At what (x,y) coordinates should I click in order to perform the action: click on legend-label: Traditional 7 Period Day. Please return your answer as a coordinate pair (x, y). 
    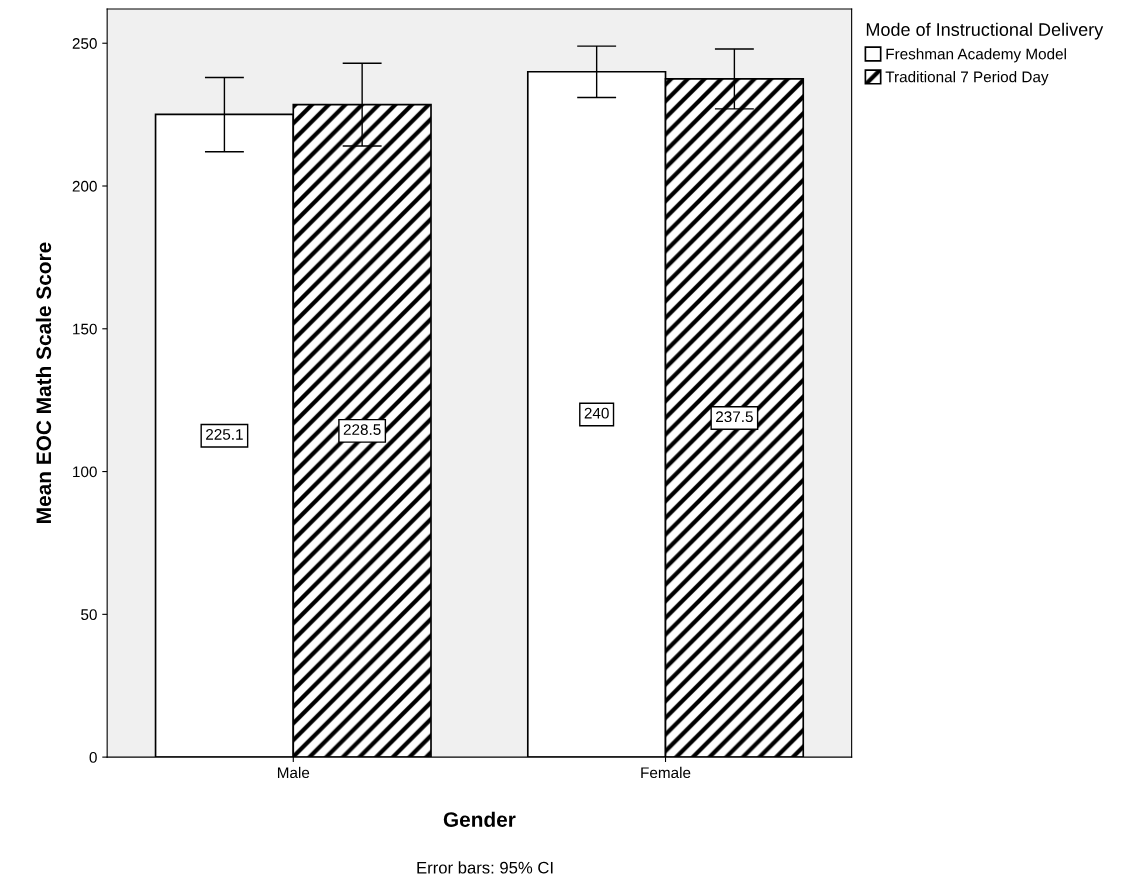
    Looking at the image, I should click on (967, 78).